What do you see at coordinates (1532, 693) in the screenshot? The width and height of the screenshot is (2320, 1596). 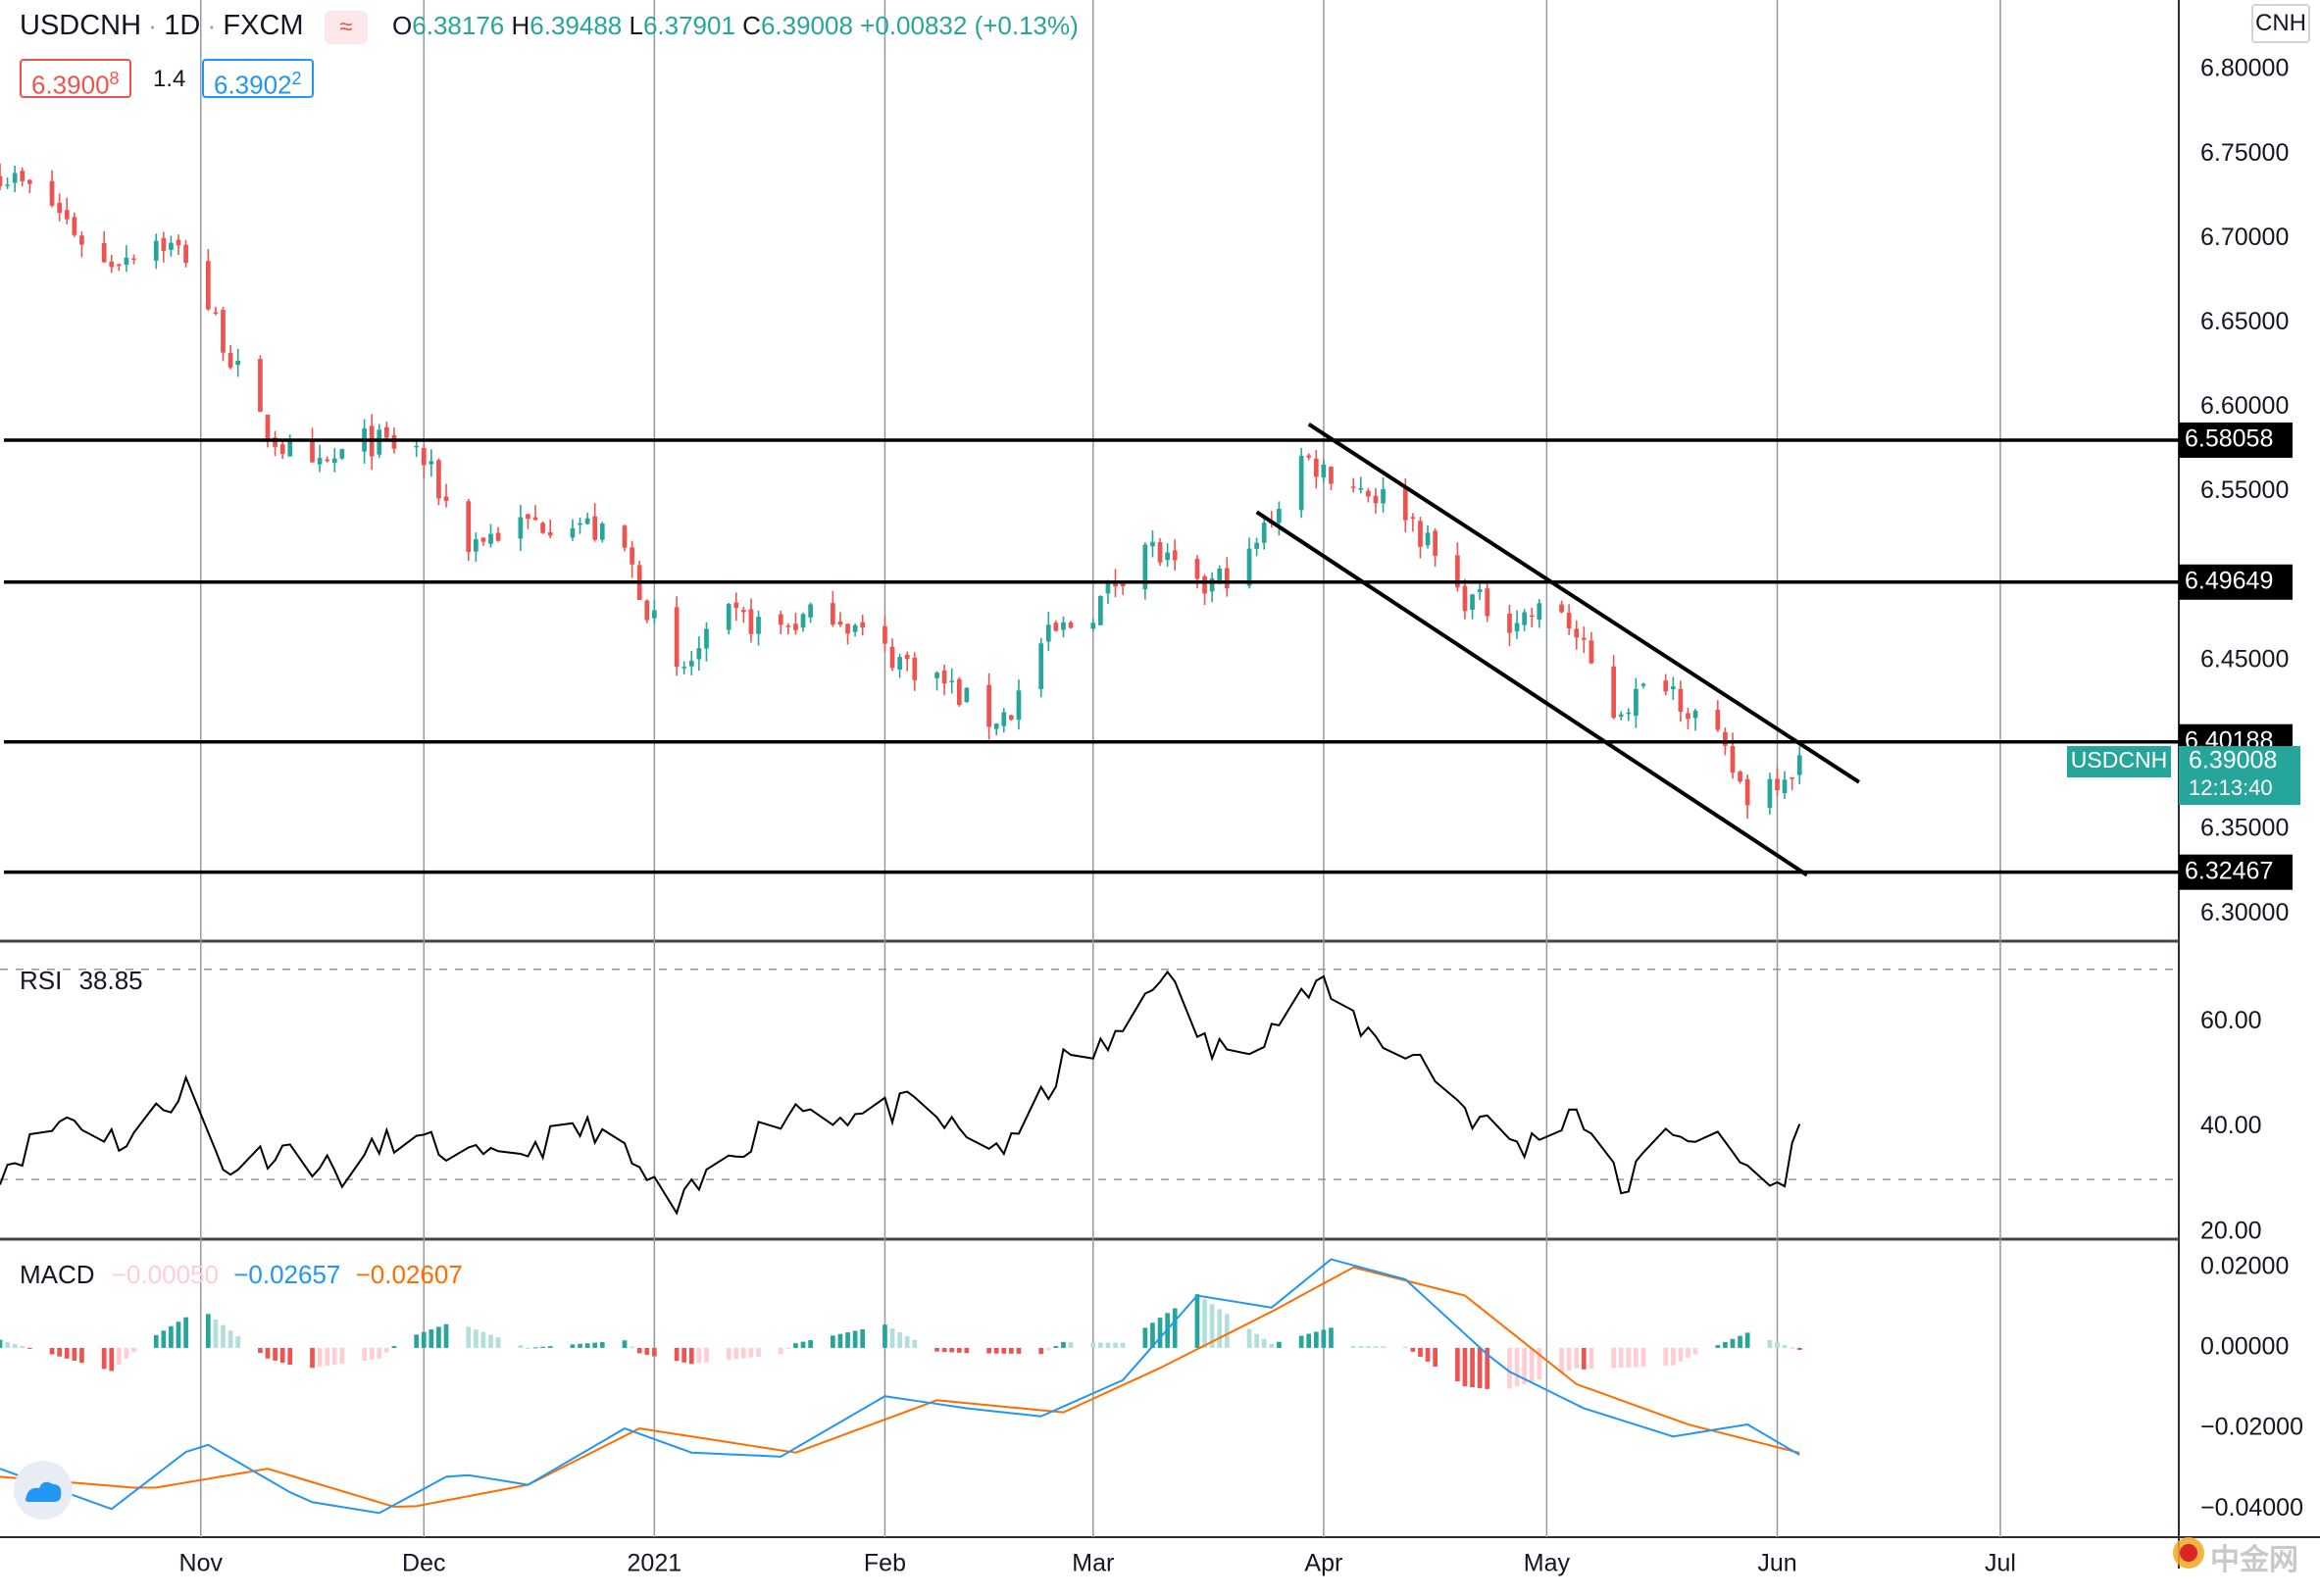 I see `channel-trendline` at bounding box center [1532, 693].